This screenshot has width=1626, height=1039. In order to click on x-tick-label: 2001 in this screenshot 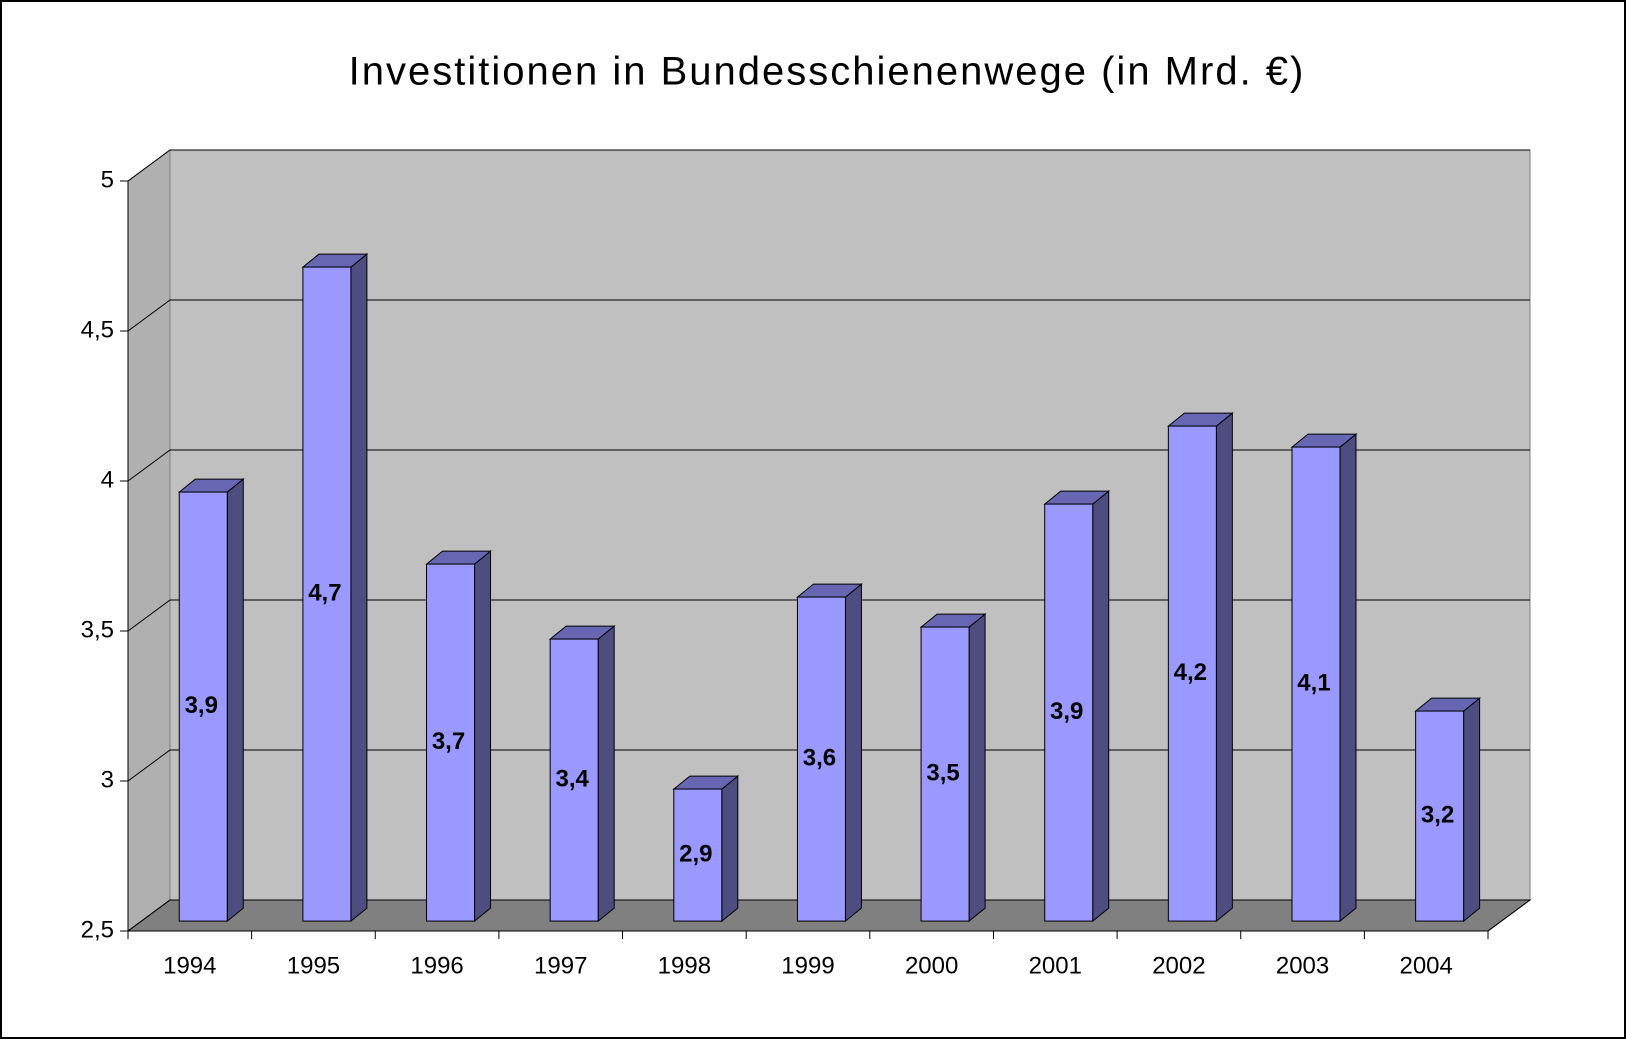, I will do `click(1055, 965)`.